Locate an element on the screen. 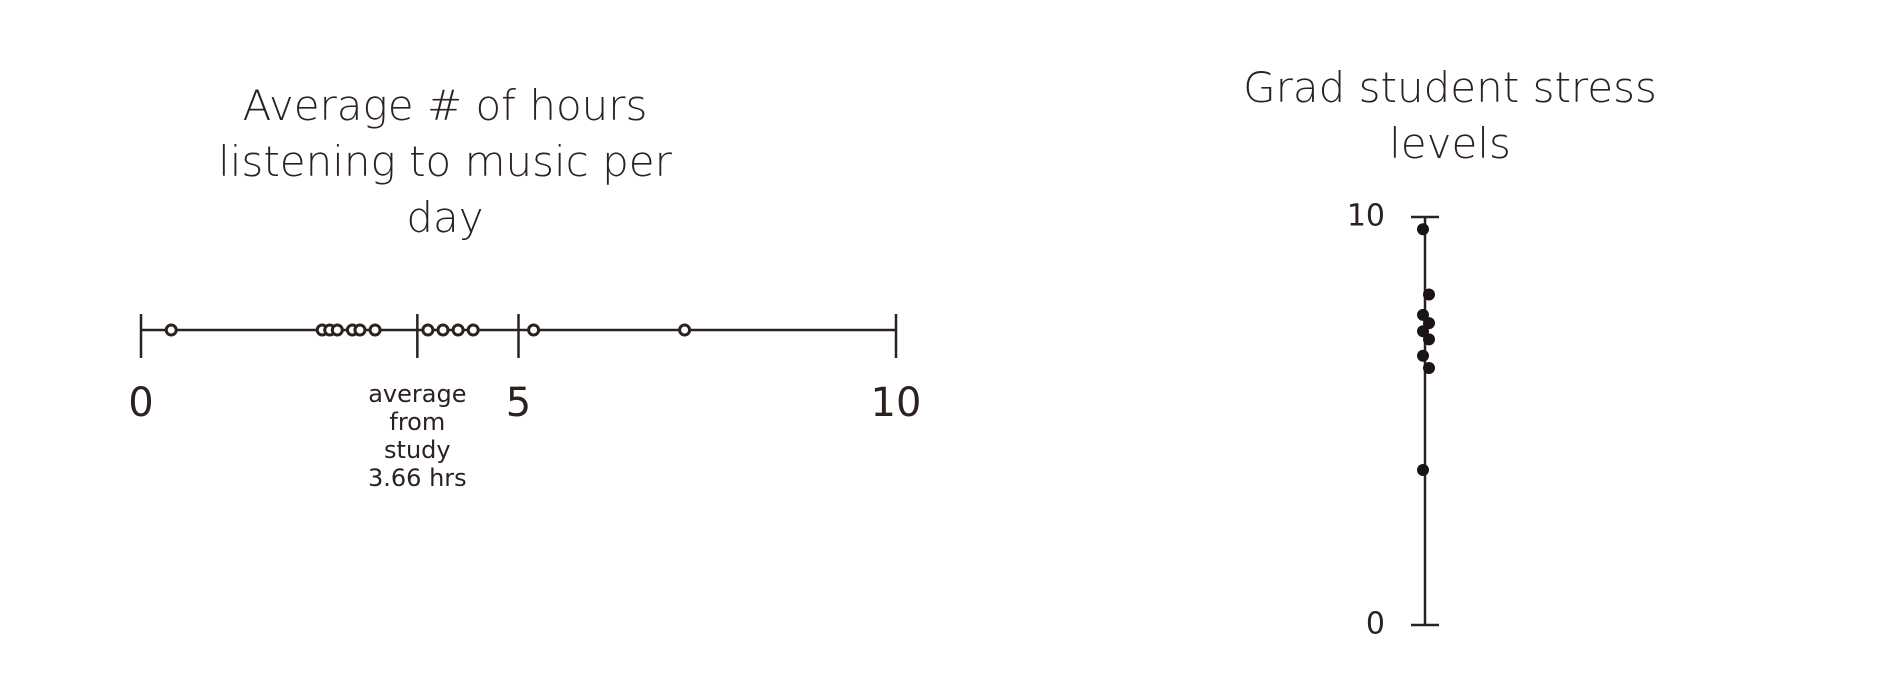 This screenshot has width=1895, height=696. annotation: average from study 3.66 hrs is located at coordinates (417, 436).